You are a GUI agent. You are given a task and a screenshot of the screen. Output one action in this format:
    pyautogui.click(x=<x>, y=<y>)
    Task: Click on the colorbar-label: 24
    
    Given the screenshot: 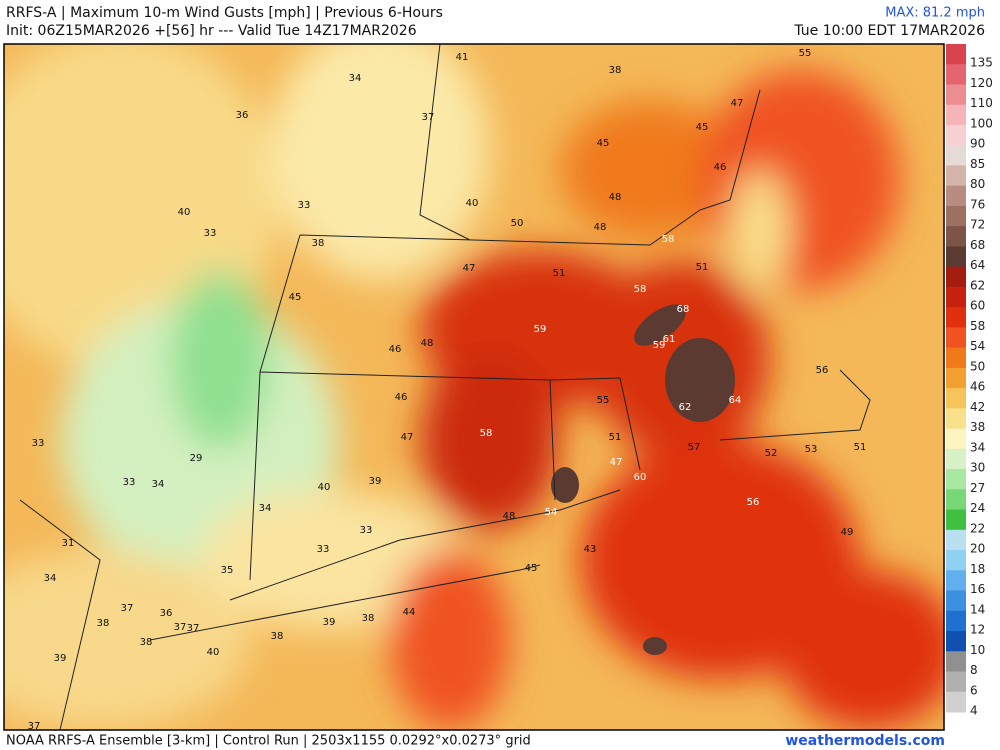 What is the action you would take?
    pyautogui.click(x=977, y=508)
    